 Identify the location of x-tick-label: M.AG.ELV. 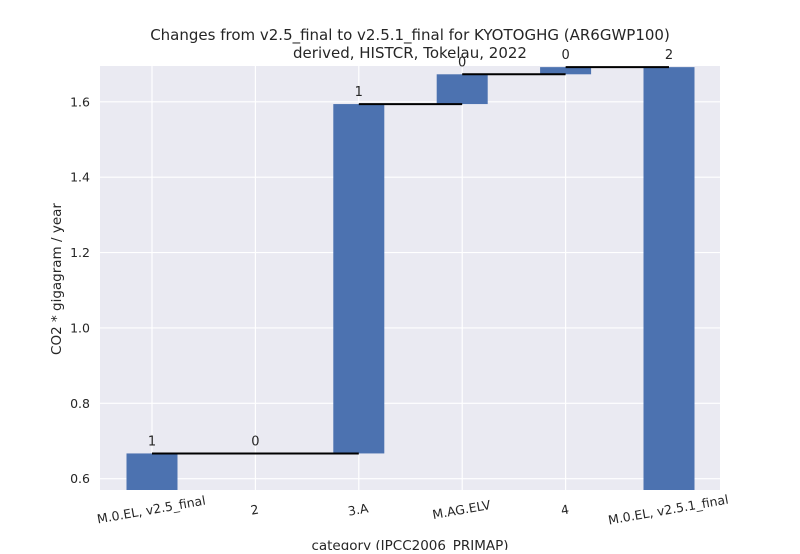
(461, 509).